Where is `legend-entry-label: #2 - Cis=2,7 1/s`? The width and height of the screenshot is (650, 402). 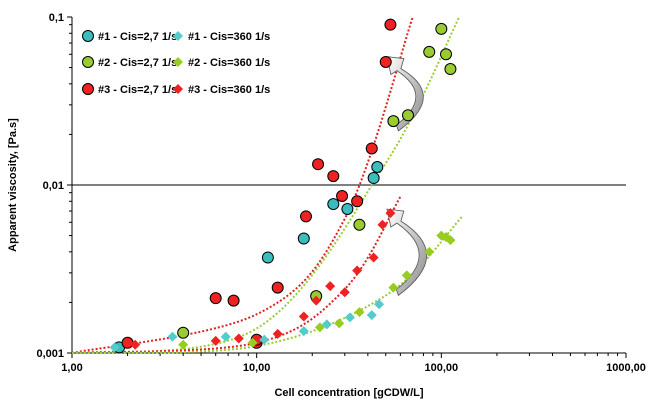 legend-entry-label: #2 - Cis=2,7 1/s is located at coordinates (137, 63).